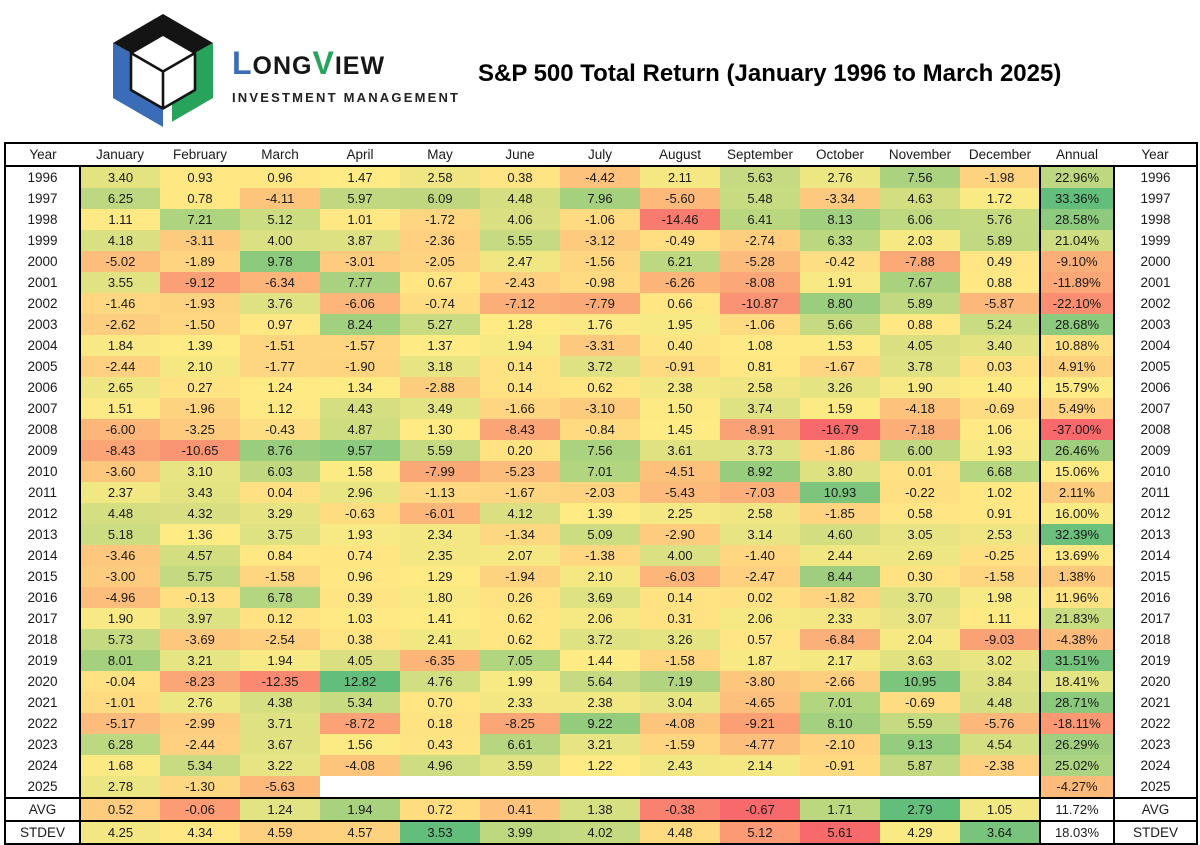 This screenshot has width=1200, height=845. What do you see at coordinates (200, 765) in the screenshot?
I see `cell-2024-february: 5.34` at bounding box center [200, 765].